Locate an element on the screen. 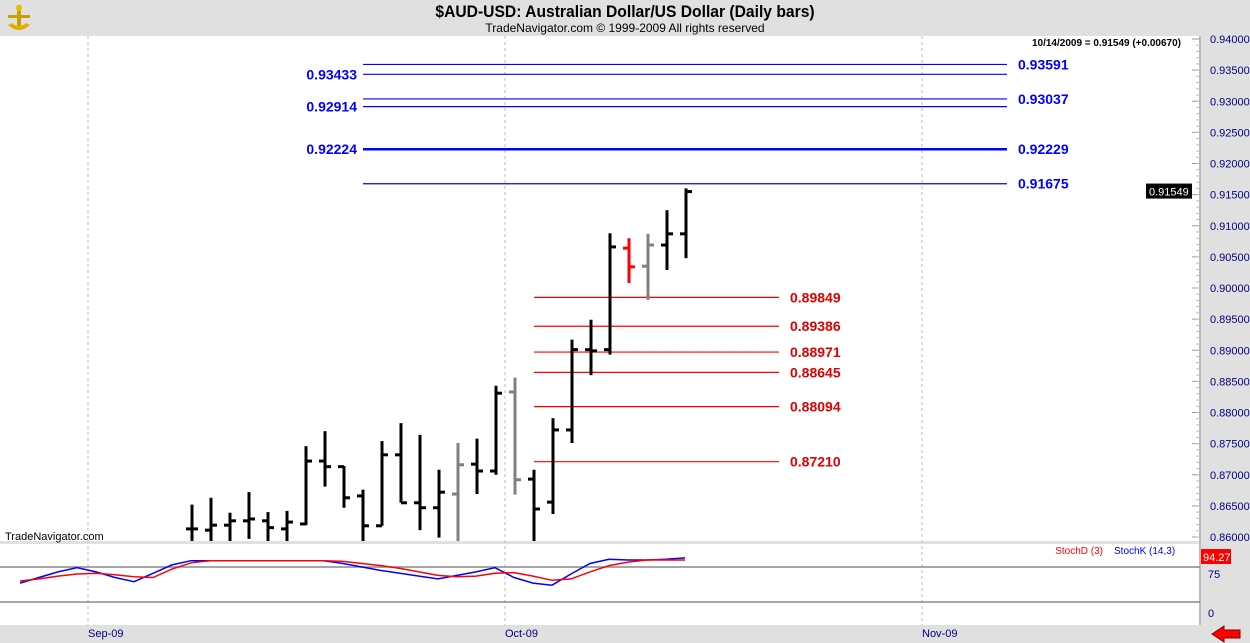  stoch-line-d is located at coordinates (352, 570).